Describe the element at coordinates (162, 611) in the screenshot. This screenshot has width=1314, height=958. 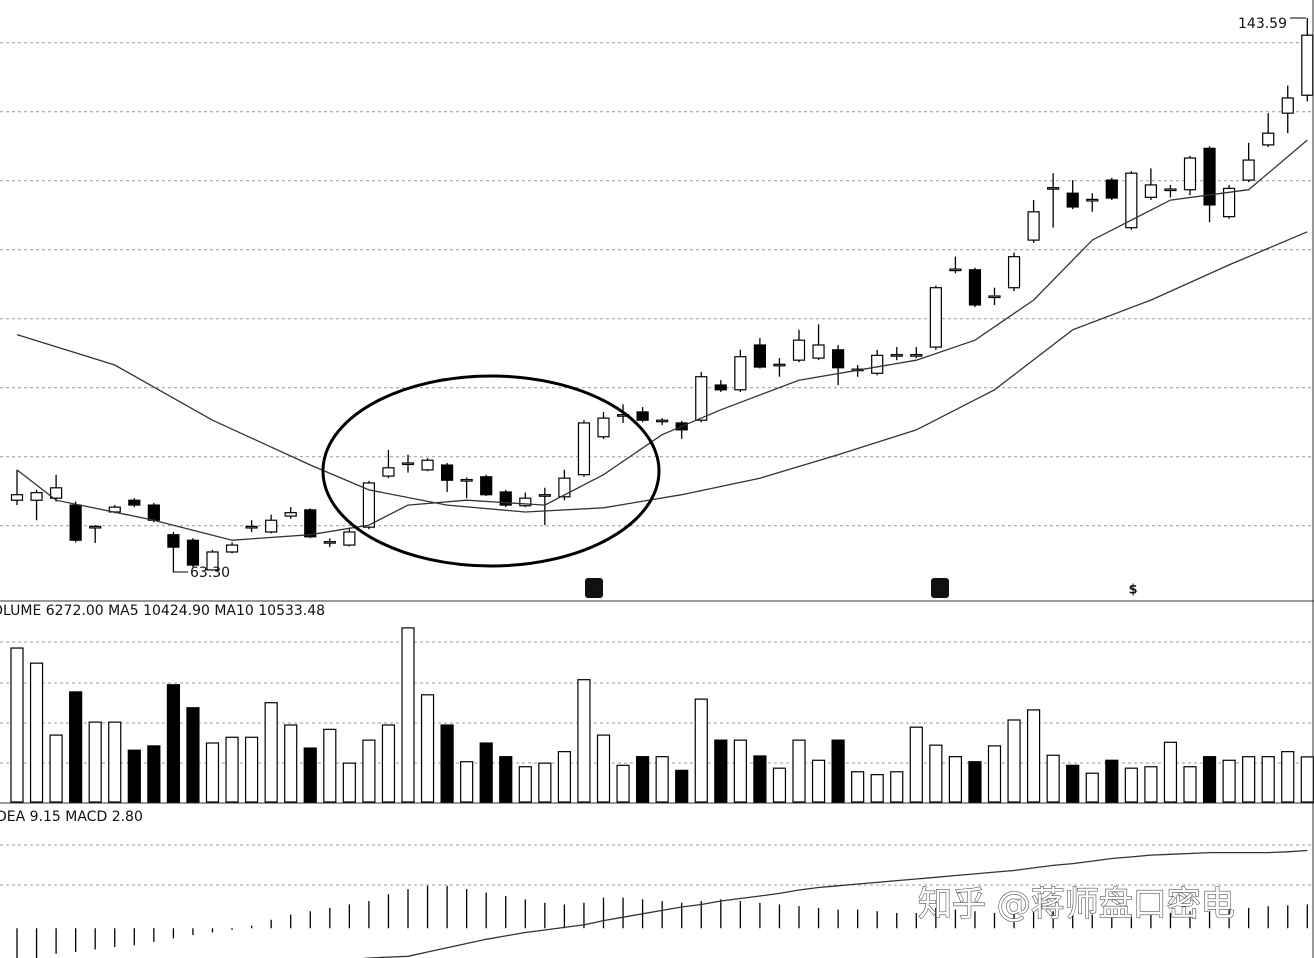
I see `volume-header: OLUME 6272.00 MA5 10424.90 MA10 10533.48` at that location.